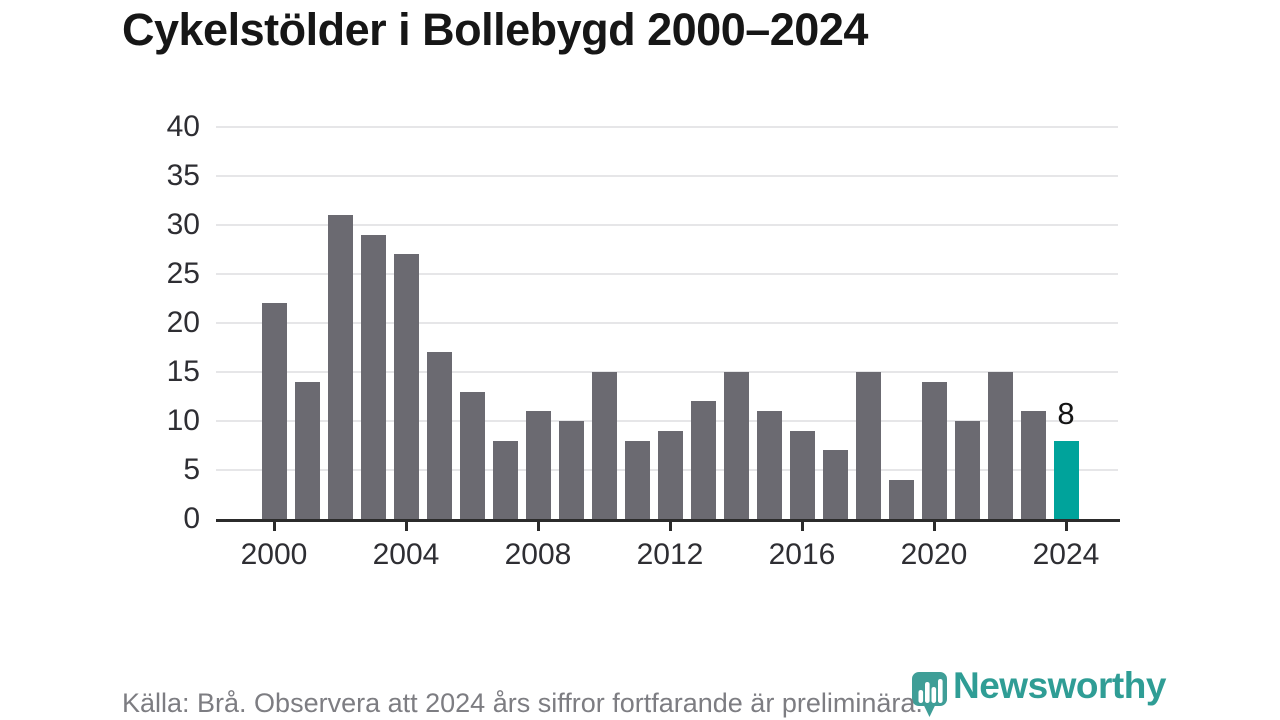 This screenshot has width=1280, height=720. Describe the element at coordinates (1033, 466) in the screenshot. I see `bar-2023` at that location.